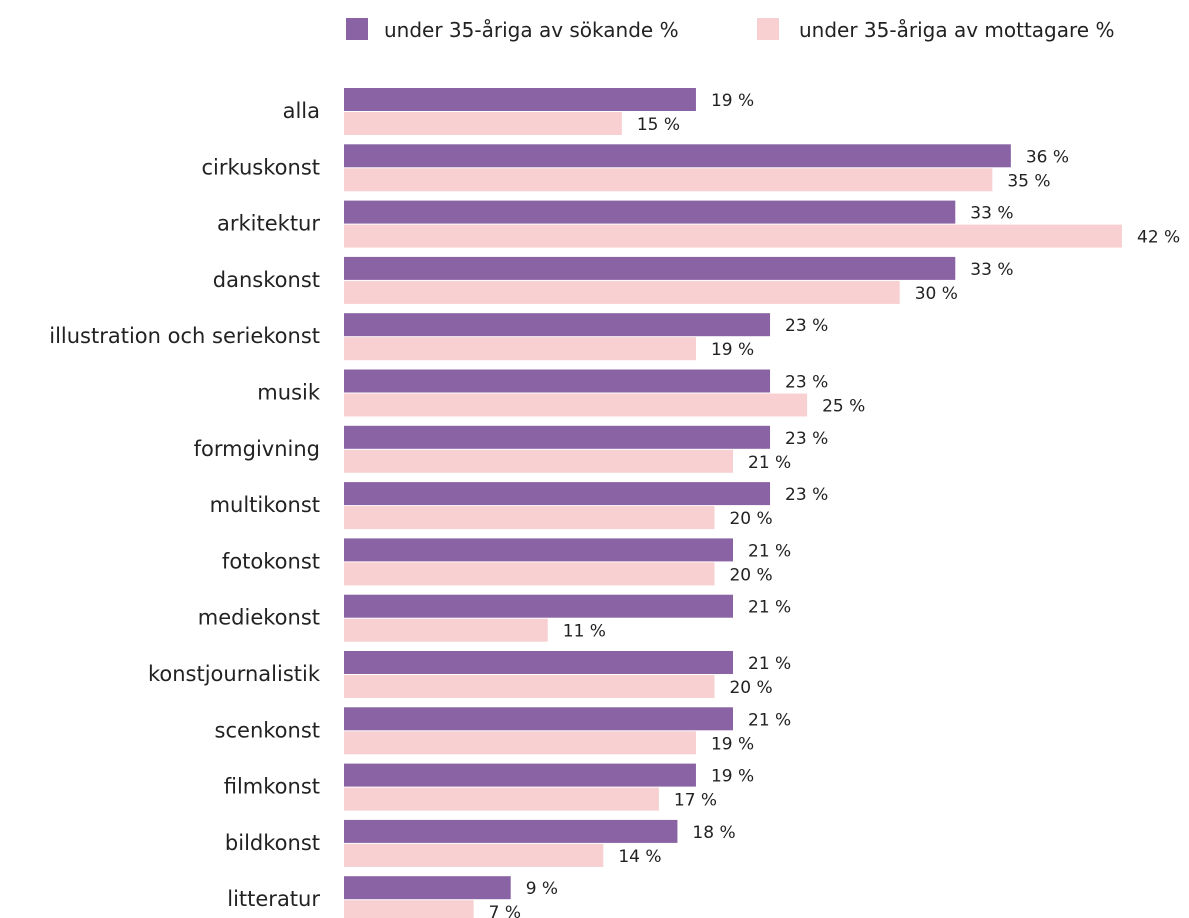 This screenshot has height=918, width=1189. What do you see at coordinates (272, 843) in the screenshot?
I see `category-label: bildkonst` at bounding box center [272, 843].